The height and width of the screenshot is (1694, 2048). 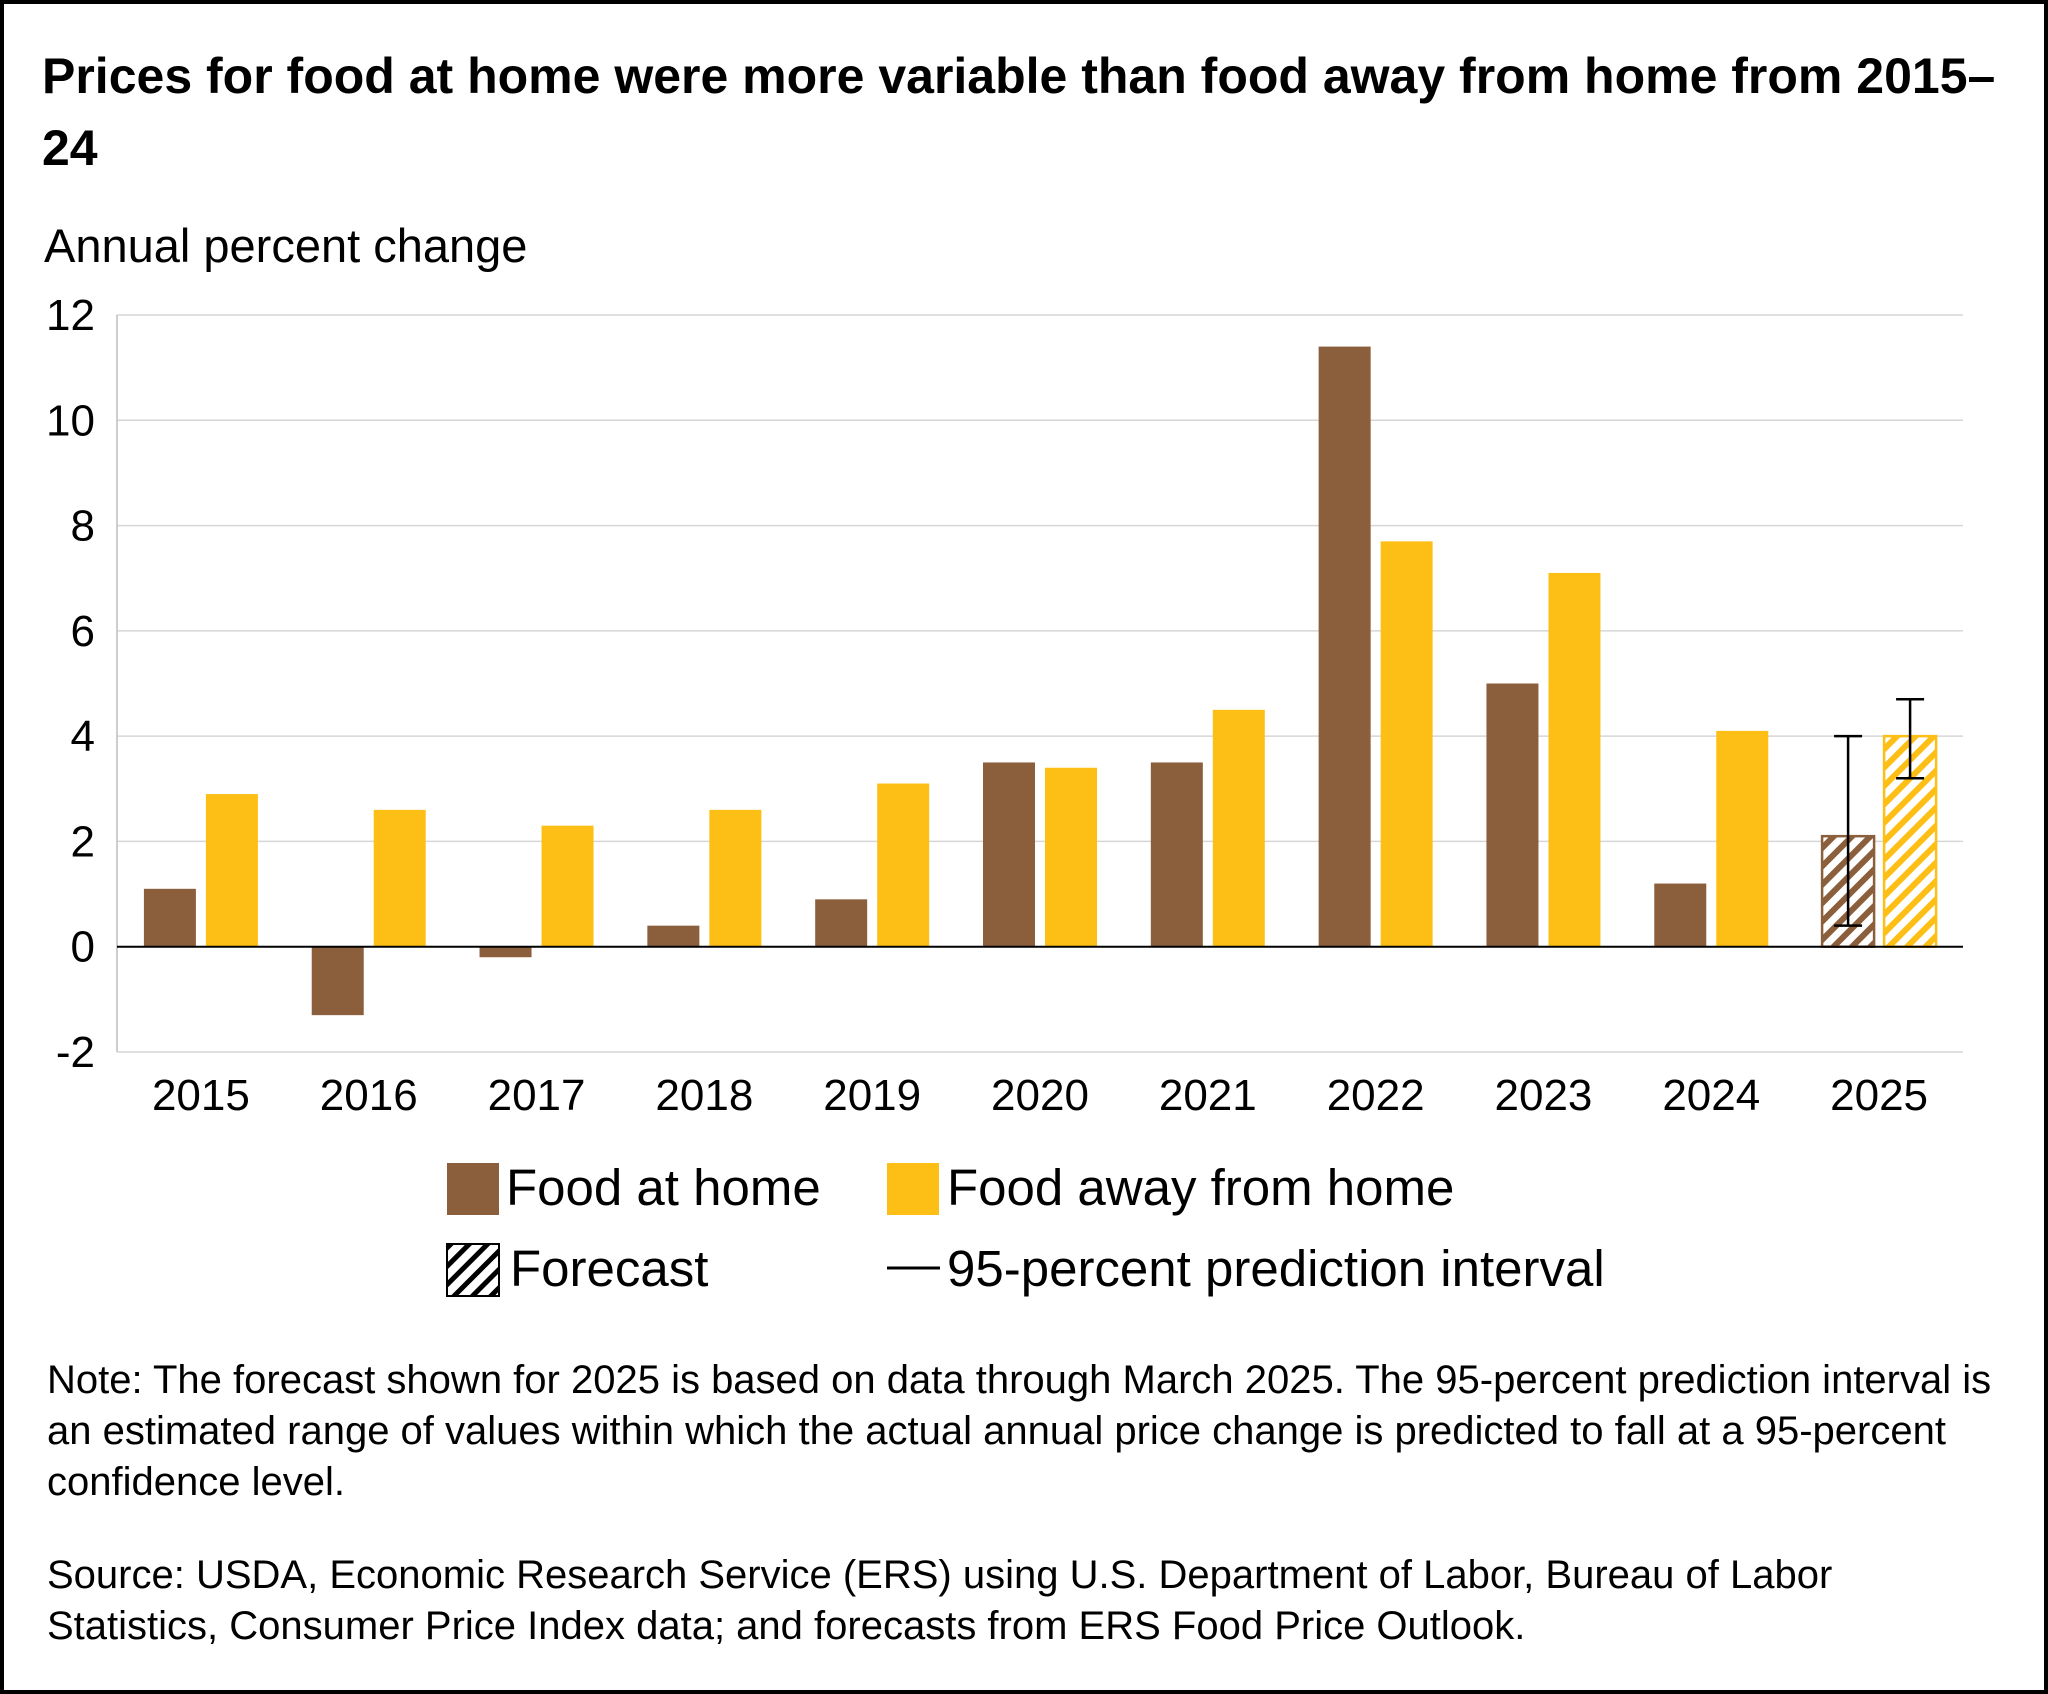 What do you see at coordinates (1742, 838) in the screenshot?
I see `bar-food-away-from-home-2024` at bounding box center [1742, 838].